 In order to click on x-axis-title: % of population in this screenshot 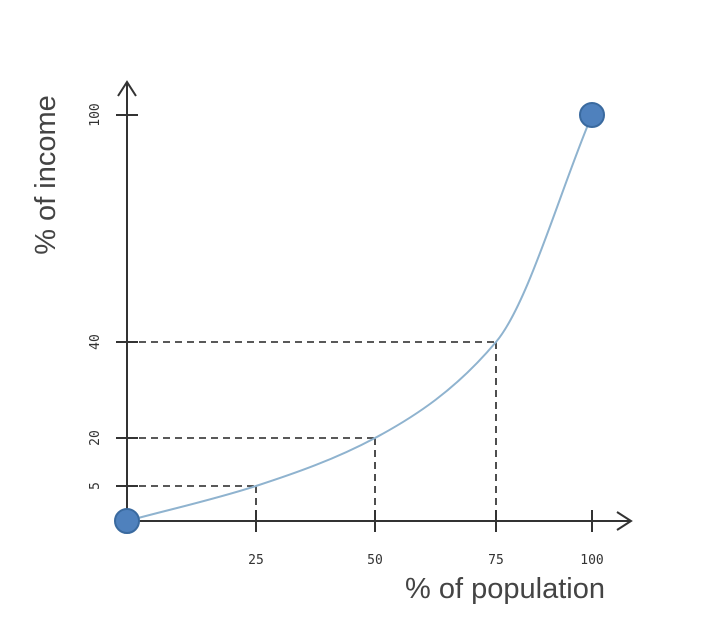, I will do `click(505, 589)`.